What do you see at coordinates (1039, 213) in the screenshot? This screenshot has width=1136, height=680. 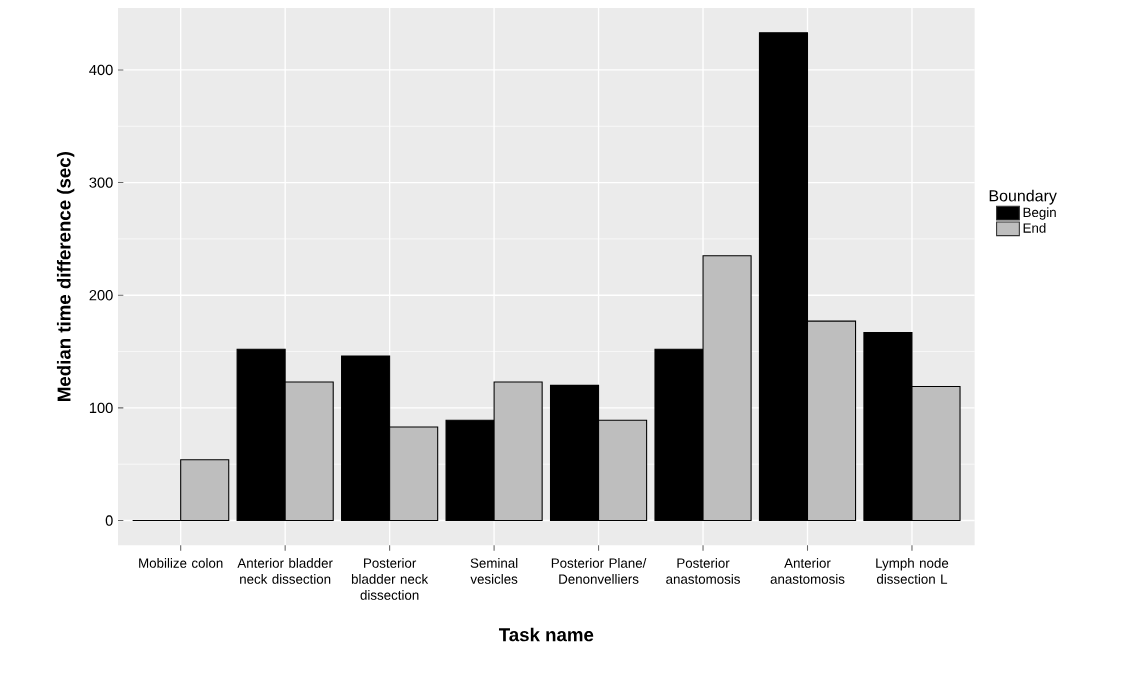 I see `legend-label: Begin` at bounding box center [1039, 213].